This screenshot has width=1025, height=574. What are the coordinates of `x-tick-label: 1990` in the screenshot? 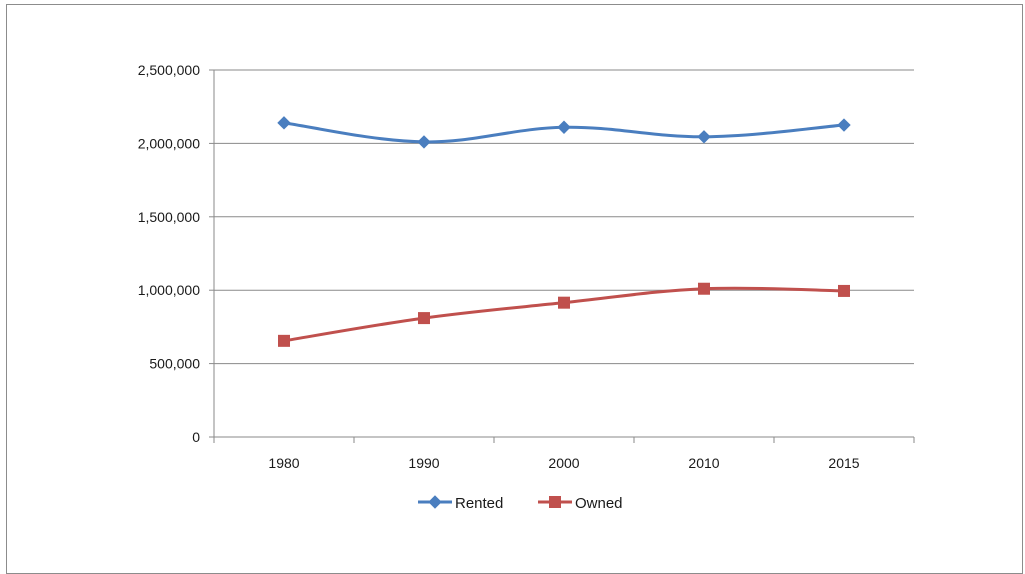 It's located at (423, 463).